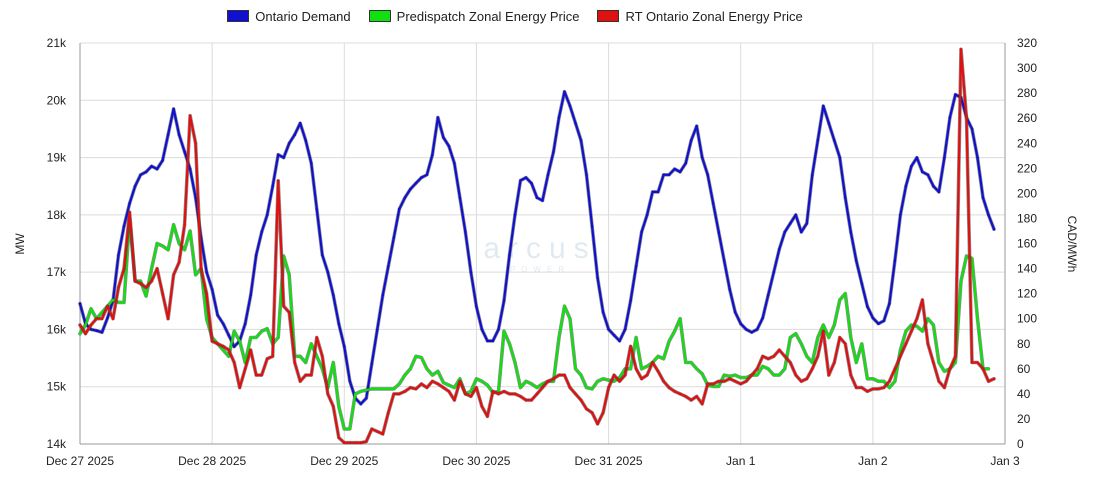 Image resolution: width=1100 pixels, height=500 pixels. I want to click on y-tick-right: 280, so click(1027, 93).